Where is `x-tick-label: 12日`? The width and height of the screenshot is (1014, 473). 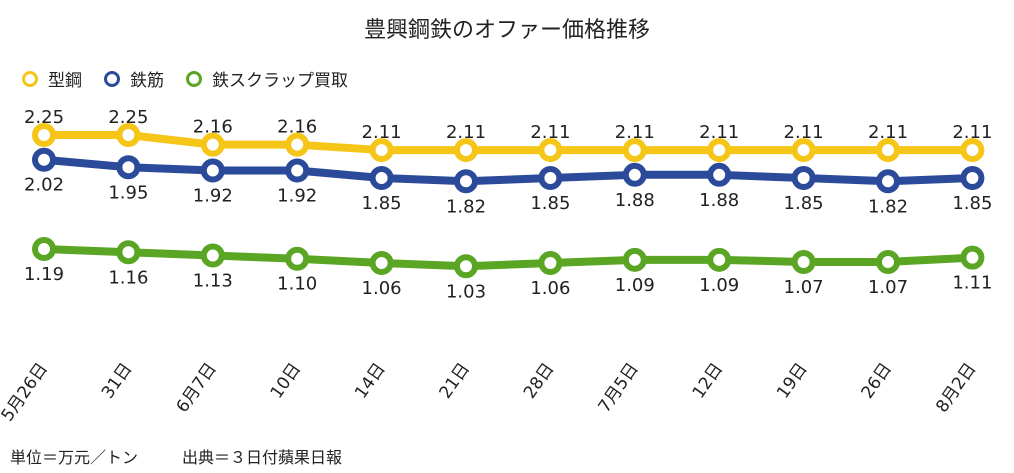 x-tick-label: 12日 is located at coordinates (708, 380).